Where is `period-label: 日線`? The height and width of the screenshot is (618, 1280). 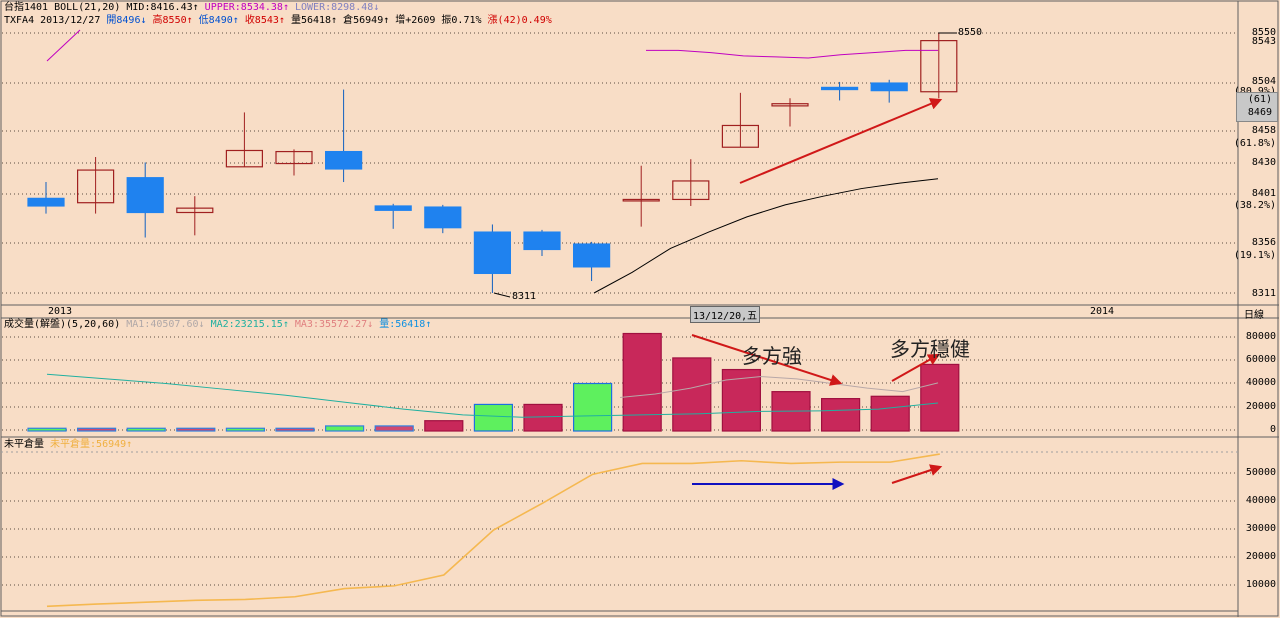 period-label: 日線 is located at coordinates (1254, 315).